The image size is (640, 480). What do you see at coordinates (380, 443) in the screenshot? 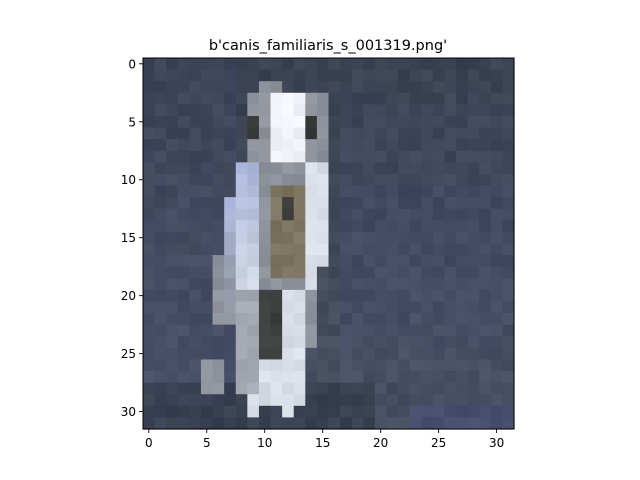
I see `x-tick-label: 20` at bounding box center [380, 443].